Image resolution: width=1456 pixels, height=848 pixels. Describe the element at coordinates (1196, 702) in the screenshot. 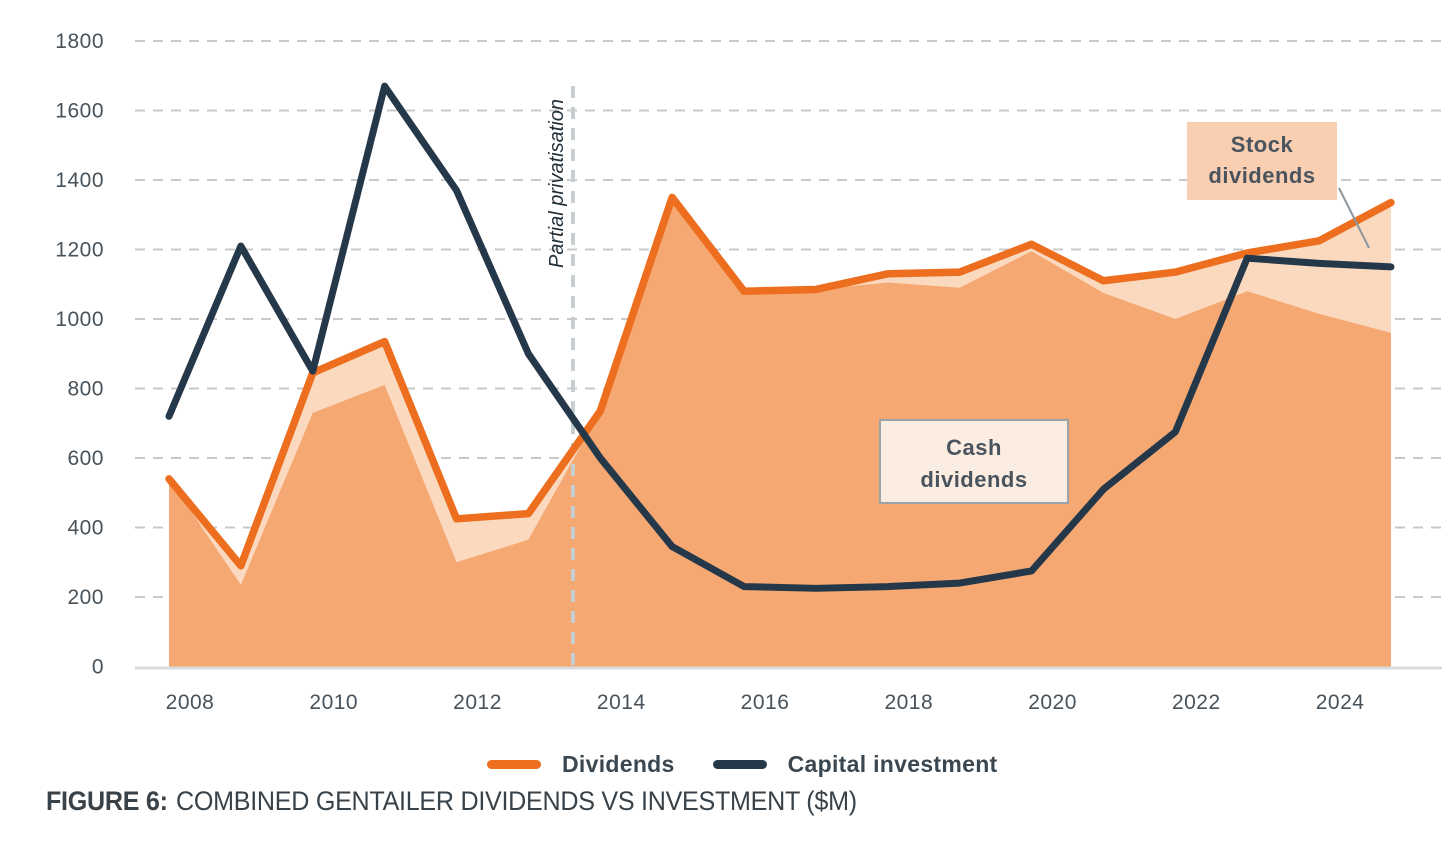

I see `x-tick-label: 2022` at that location.